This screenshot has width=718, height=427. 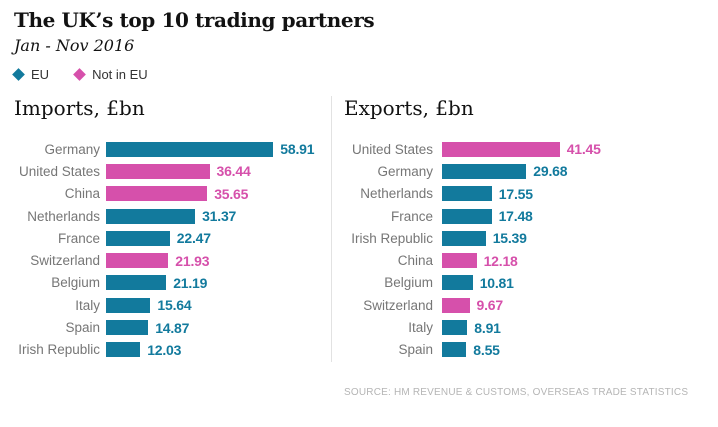 I want to click on bar-row: China 35.65, so click(x=169, y=194).